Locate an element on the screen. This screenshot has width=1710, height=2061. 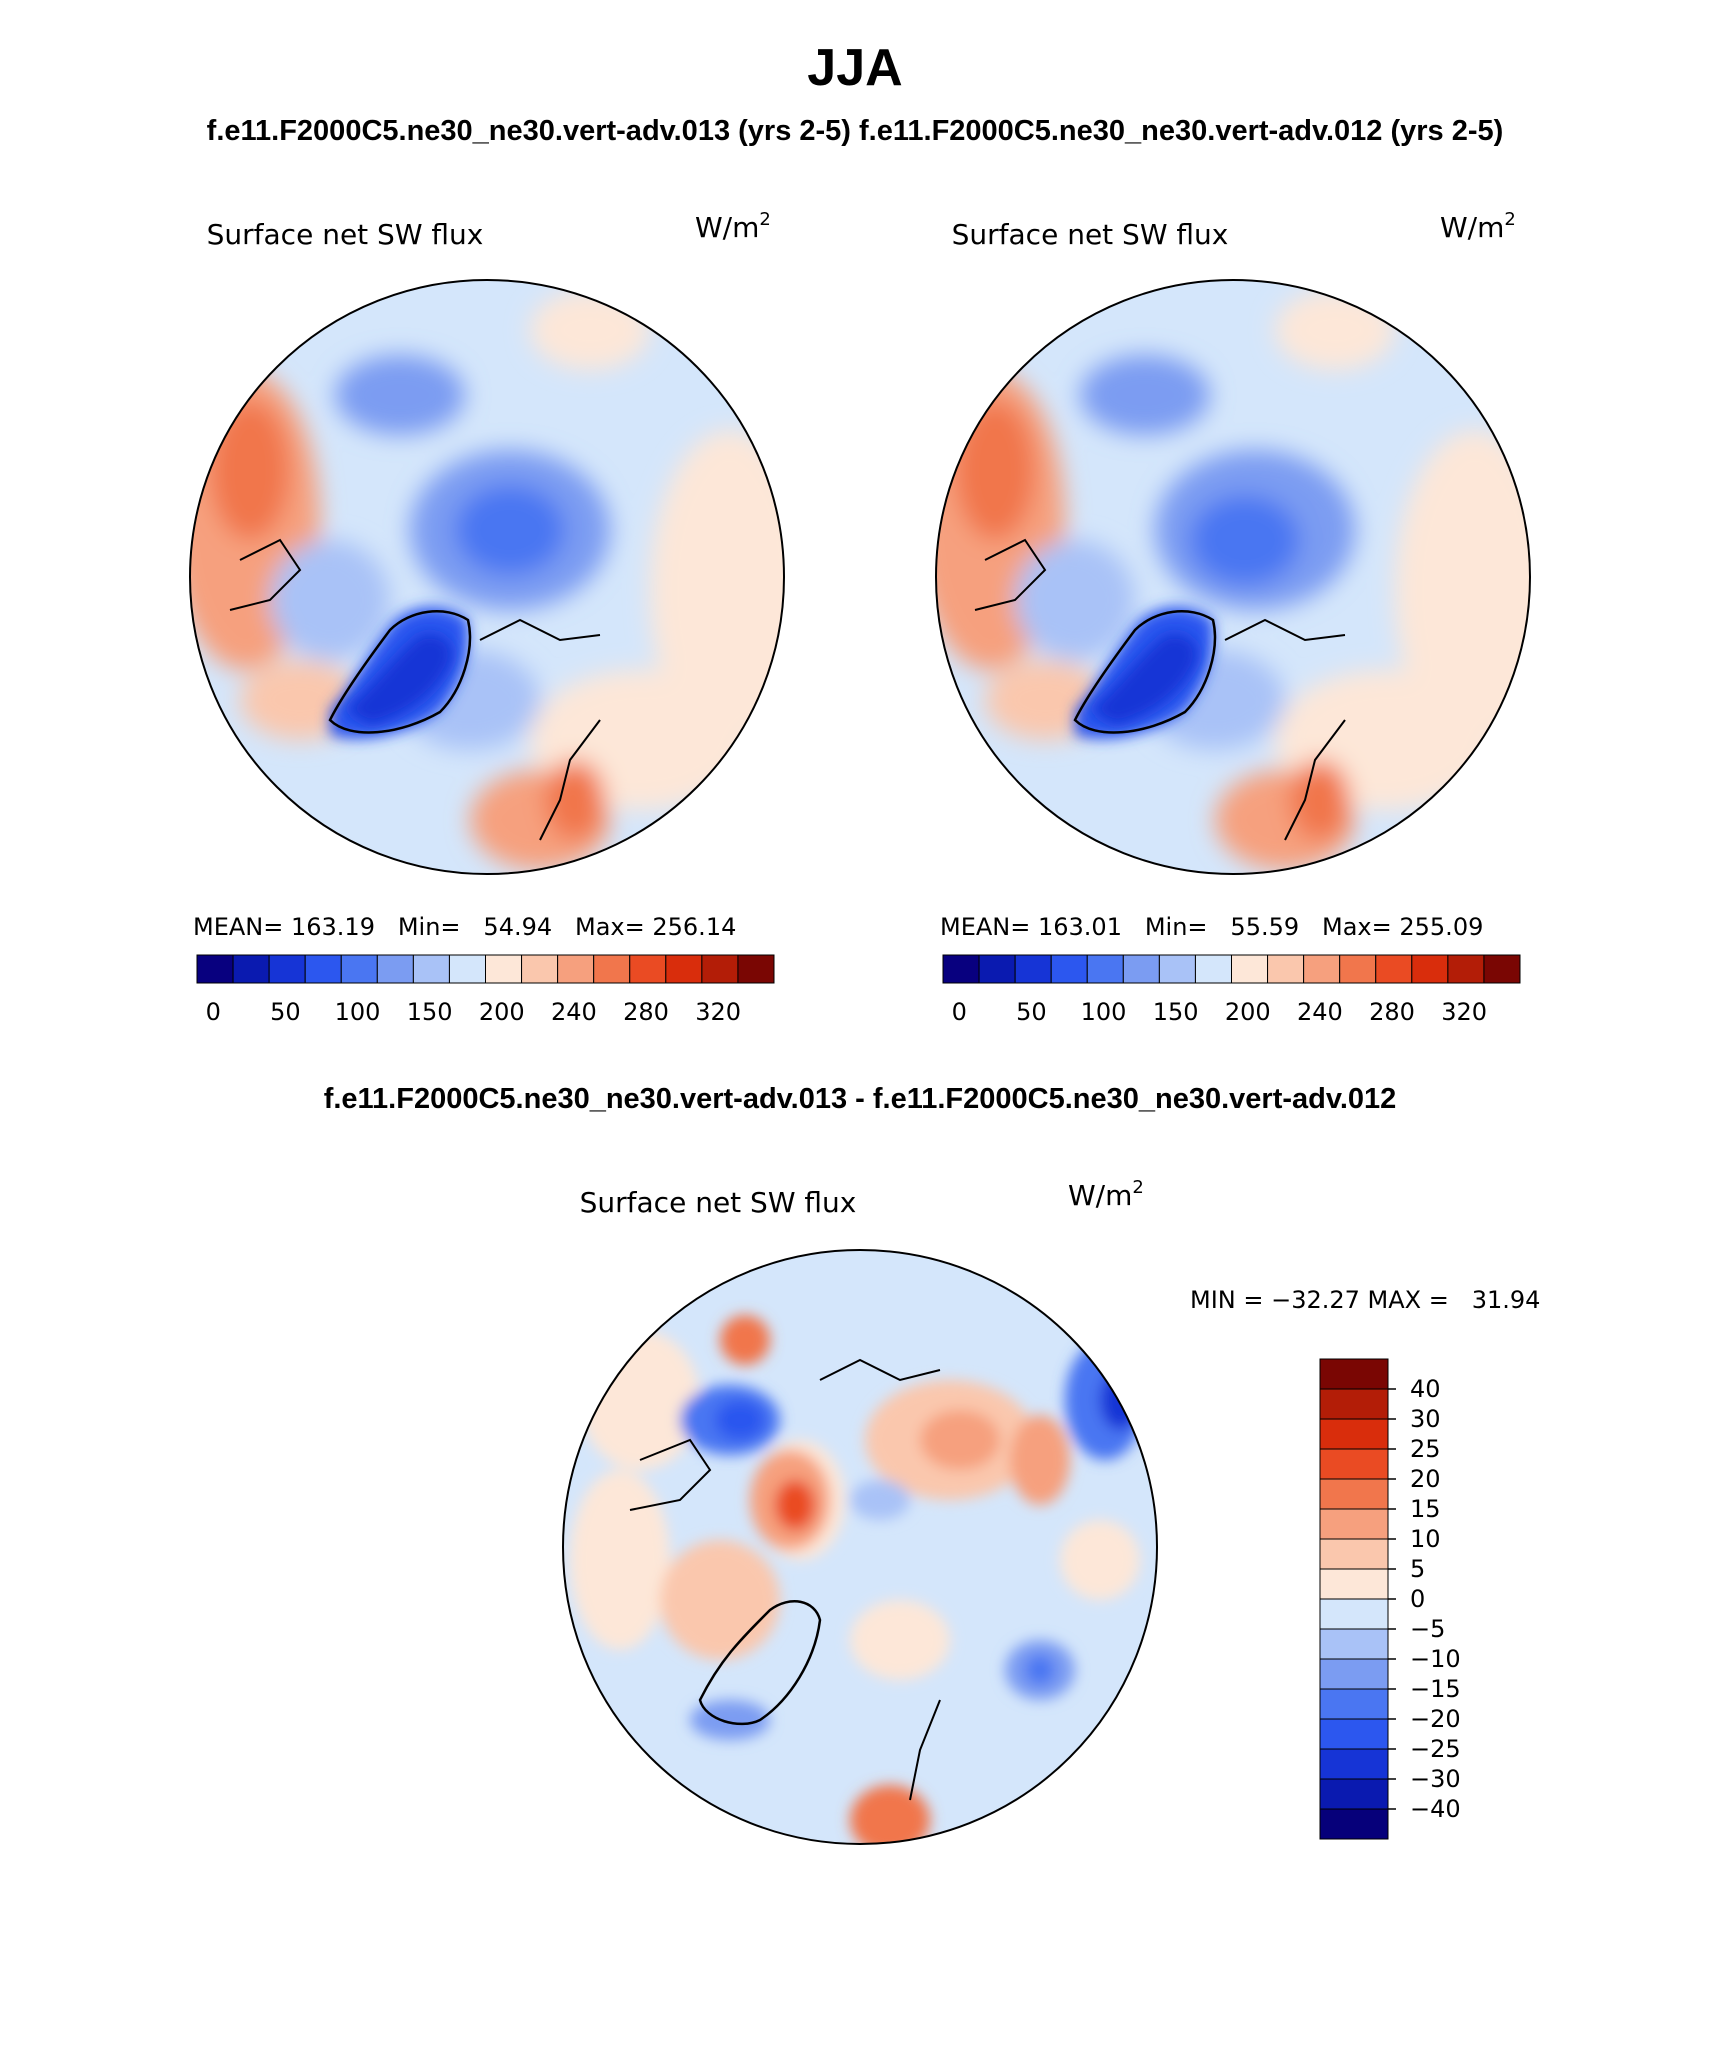
panel-c-colorbar-tick-label: 15 is located at coordinates (1425, 1509).